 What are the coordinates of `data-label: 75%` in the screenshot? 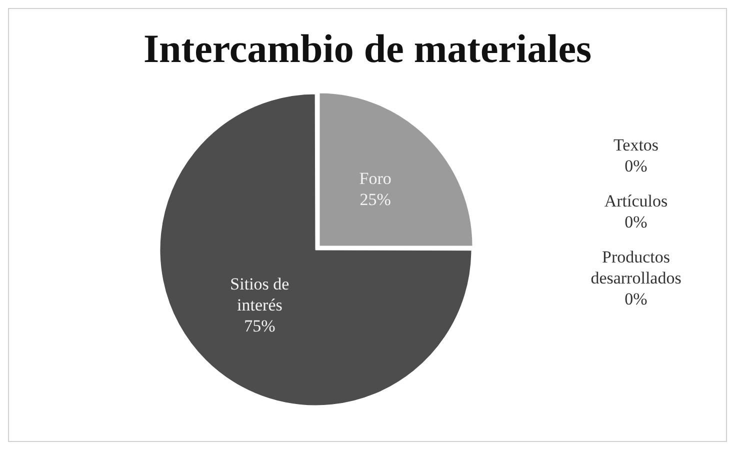 It's located at (260, 326).